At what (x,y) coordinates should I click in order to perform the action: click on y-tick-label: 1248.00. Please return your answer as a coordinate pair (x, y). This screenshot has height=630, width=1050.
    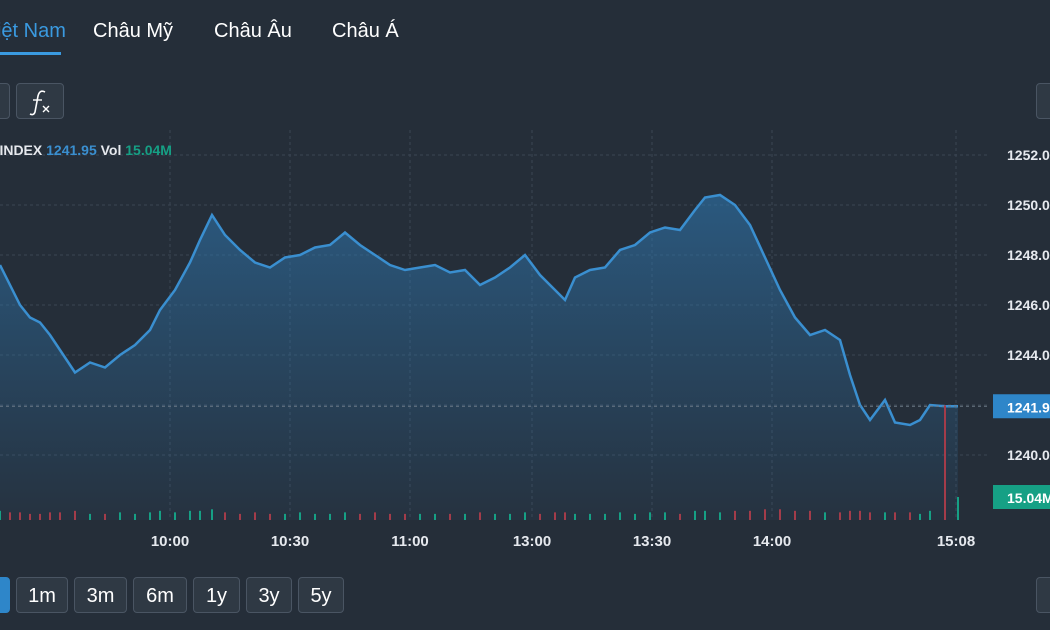
    Looking at the image, I should click on (1028, 255).